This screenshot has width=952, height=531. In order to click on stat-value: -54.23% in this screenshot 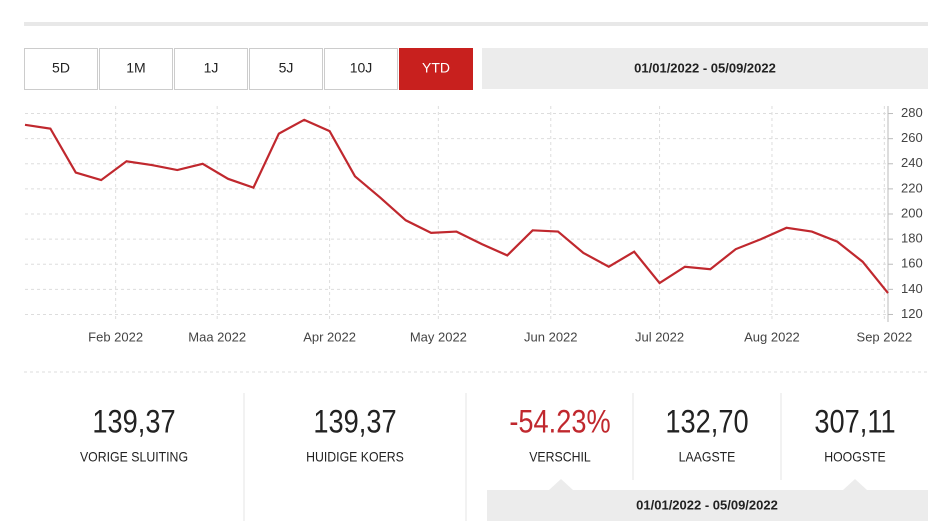, I will do `click(559, 422)`.